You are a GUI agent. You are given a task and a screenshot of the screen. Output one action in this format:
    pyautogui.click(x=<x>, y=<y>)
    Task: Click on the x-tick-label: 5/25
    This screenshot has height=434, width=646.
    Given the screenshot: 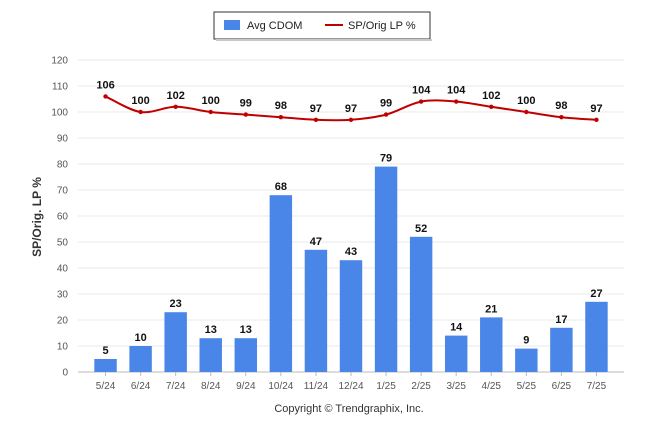 What is the action you would take?
    pyautogui.click(x=527, y=386)
    